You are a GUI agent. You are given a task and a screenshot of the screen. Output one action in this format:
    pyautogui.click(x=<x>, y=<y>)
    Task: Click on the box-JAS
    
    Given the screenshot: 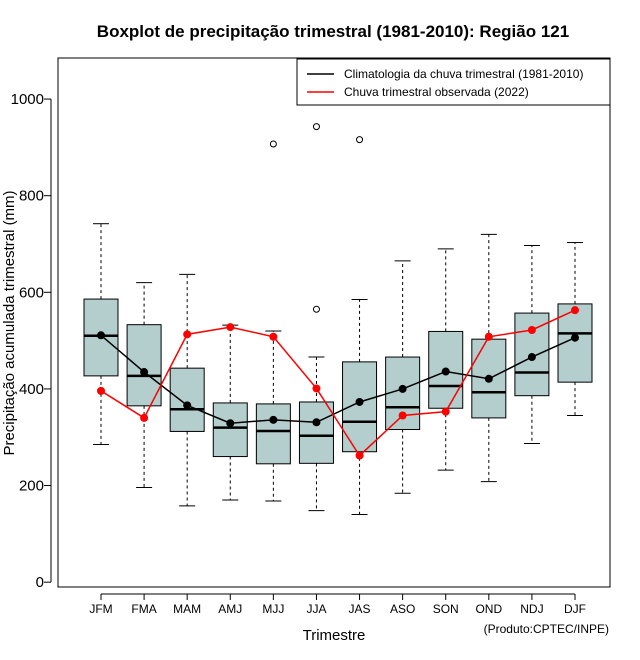 What is the action you would take?
    pyautogui.click(x=360, y=326)
    